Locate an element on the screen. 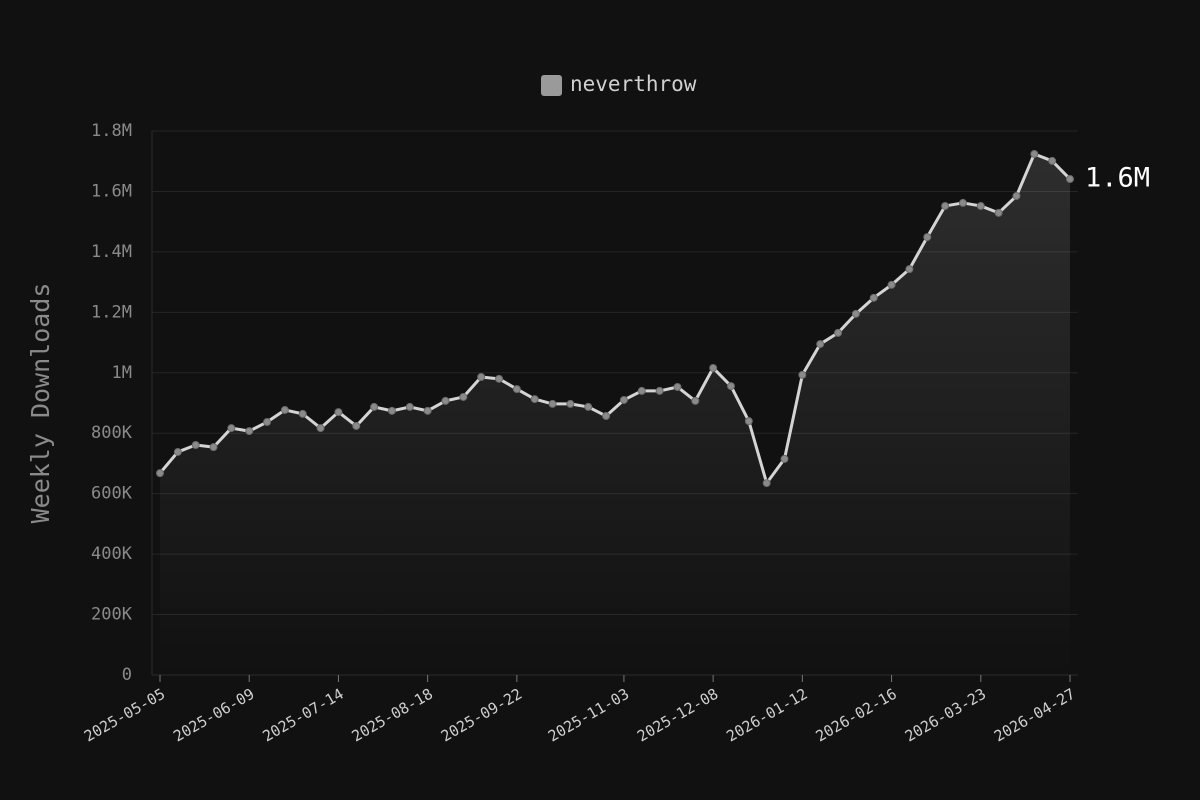 The image size is (1200, 800). y-axis-label: Weekly Downloads is located at coordinates (40, 403).